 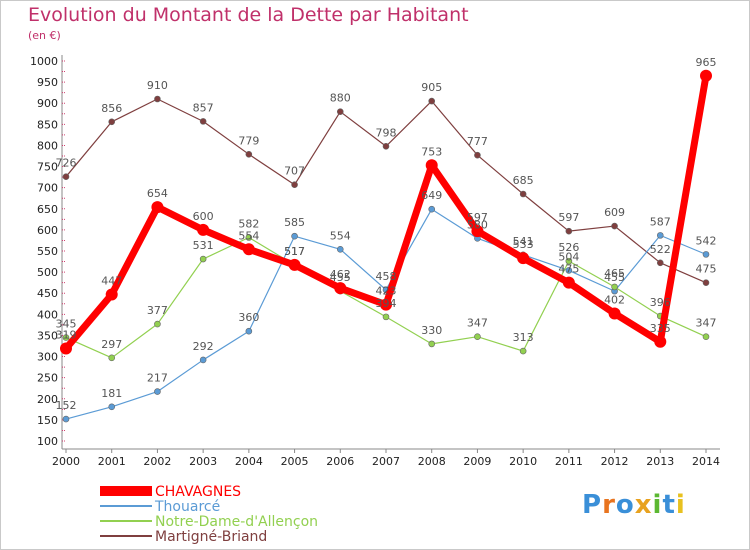 What do you see at coordinates (523, 241) in the screenshot?
I see `data-label-thouarce: 541` at bounding box center [523, 241].